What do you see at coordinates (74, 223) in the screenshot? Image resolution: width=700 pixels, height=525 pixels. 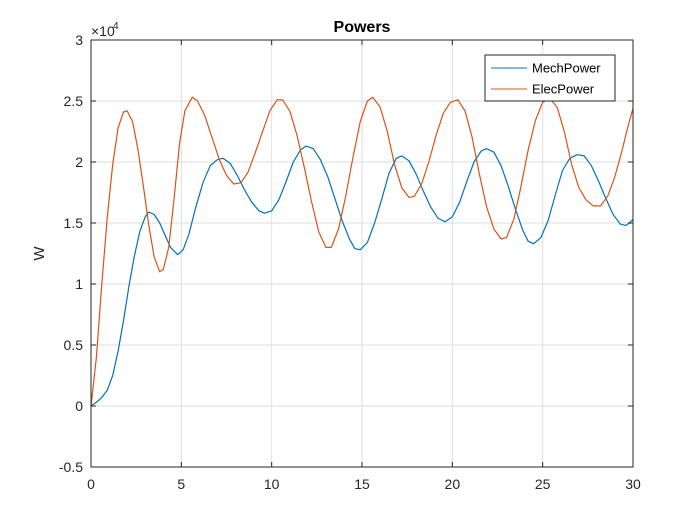 I see `y-tick-label: 1.5` at bounding box center [74, 223].